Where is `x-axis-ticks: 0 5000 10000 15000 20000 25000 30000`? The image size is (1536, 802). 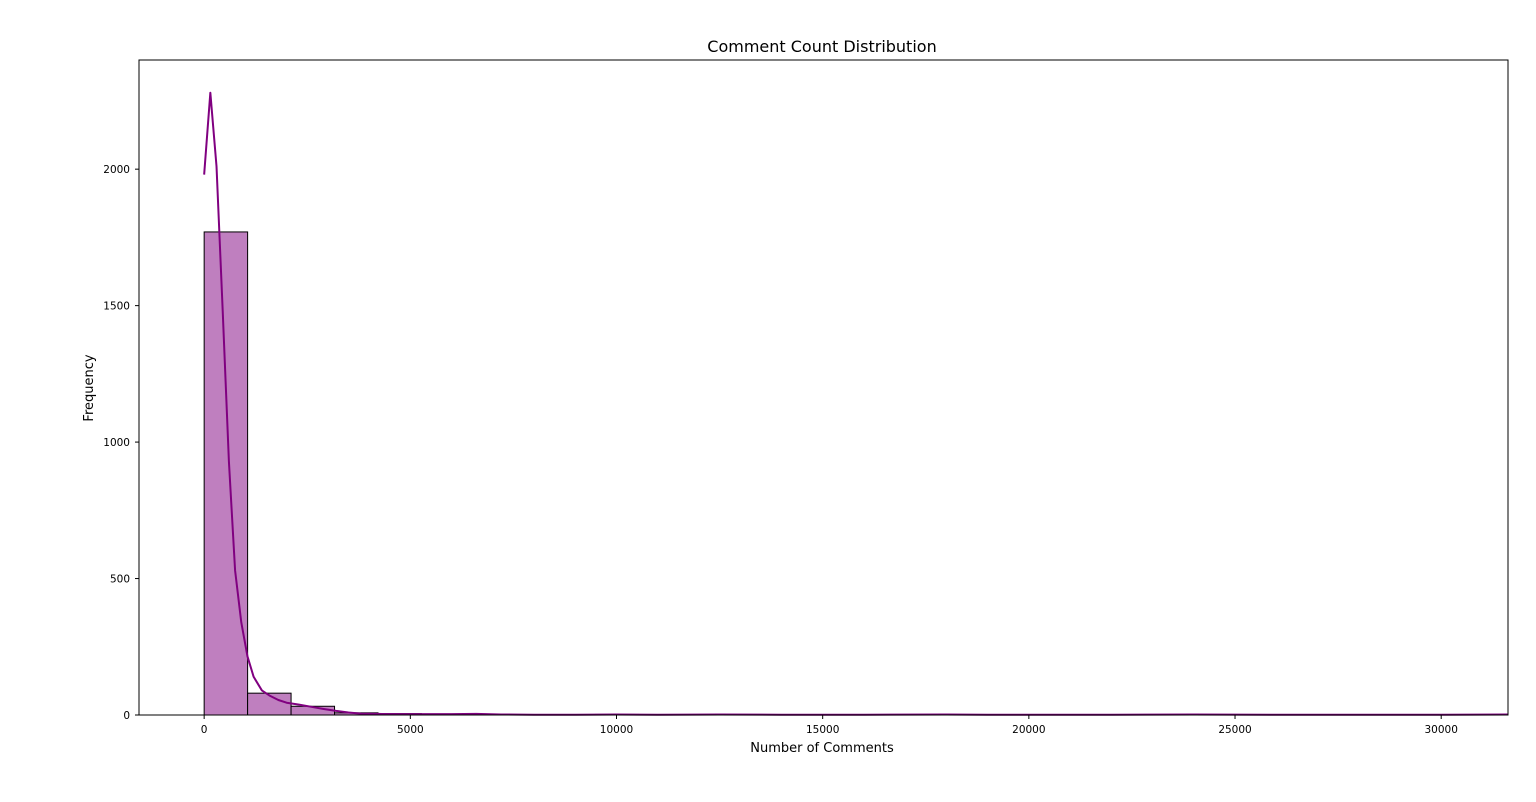 x-axis-ticks: 0 5000 10000 15000 20000 25000 30000 is located at coordinates (829, 725).